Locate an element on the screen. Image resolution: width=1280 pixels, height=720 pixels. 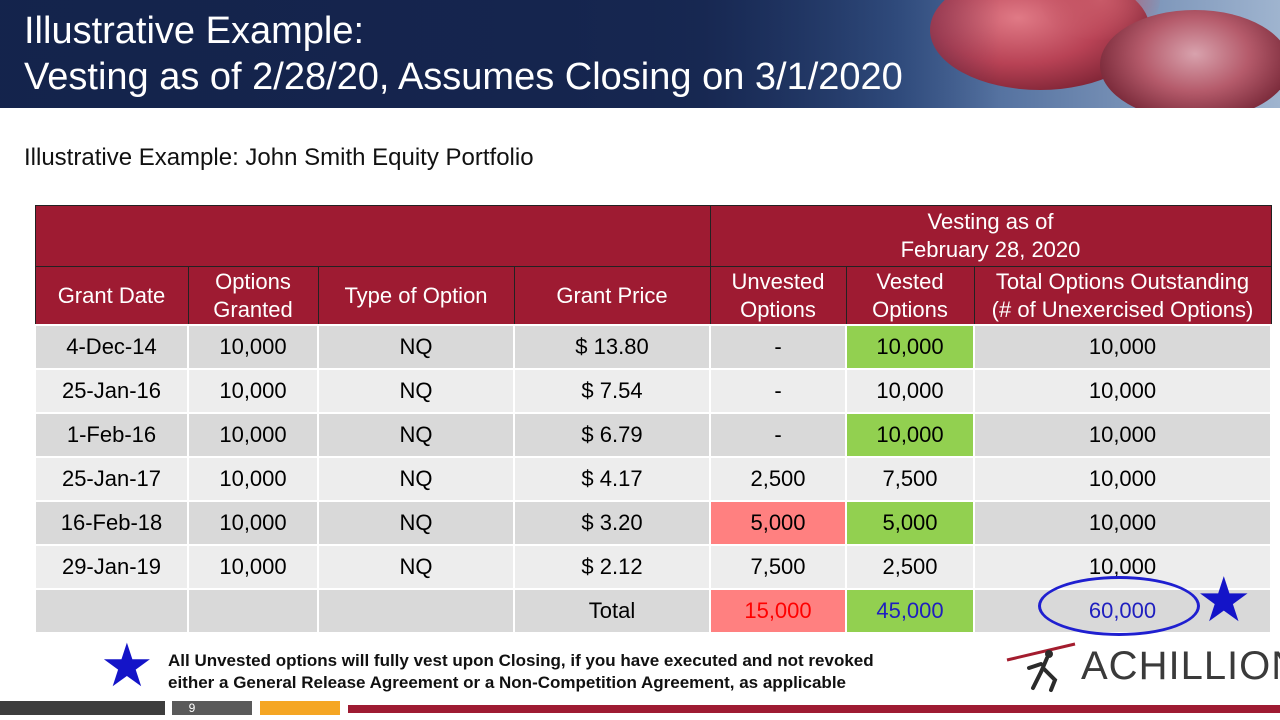
vesting-header-line2: February 28, 2020 is located at coordinates (990, 249).